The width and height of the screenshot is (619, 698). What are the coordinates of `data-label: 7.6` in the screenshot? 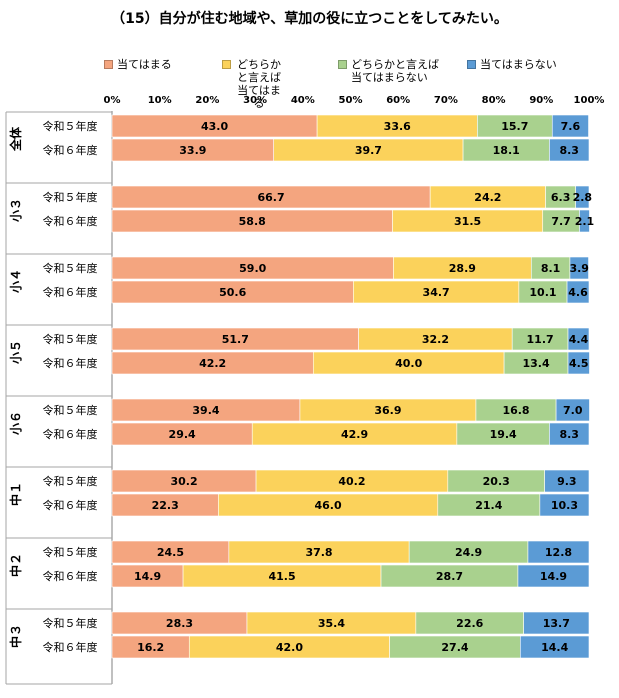 It's located at (571, 126).